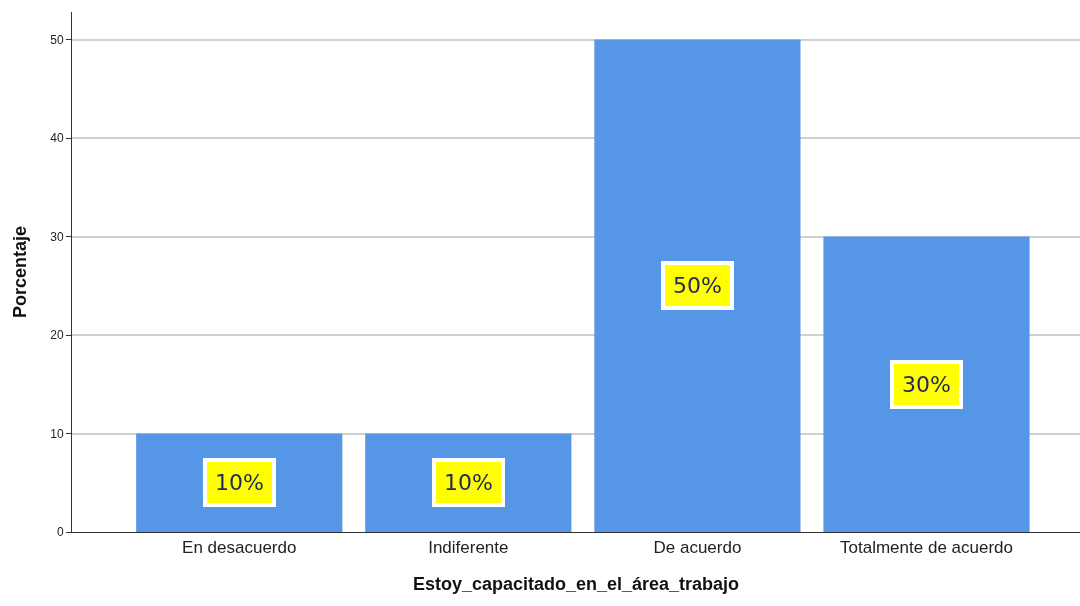 The image size is (1080, 606). What do you see at coordinates (57, 39) in the screenshot?
I see `y-tick-label: 50` at bounding box center [57, 39].